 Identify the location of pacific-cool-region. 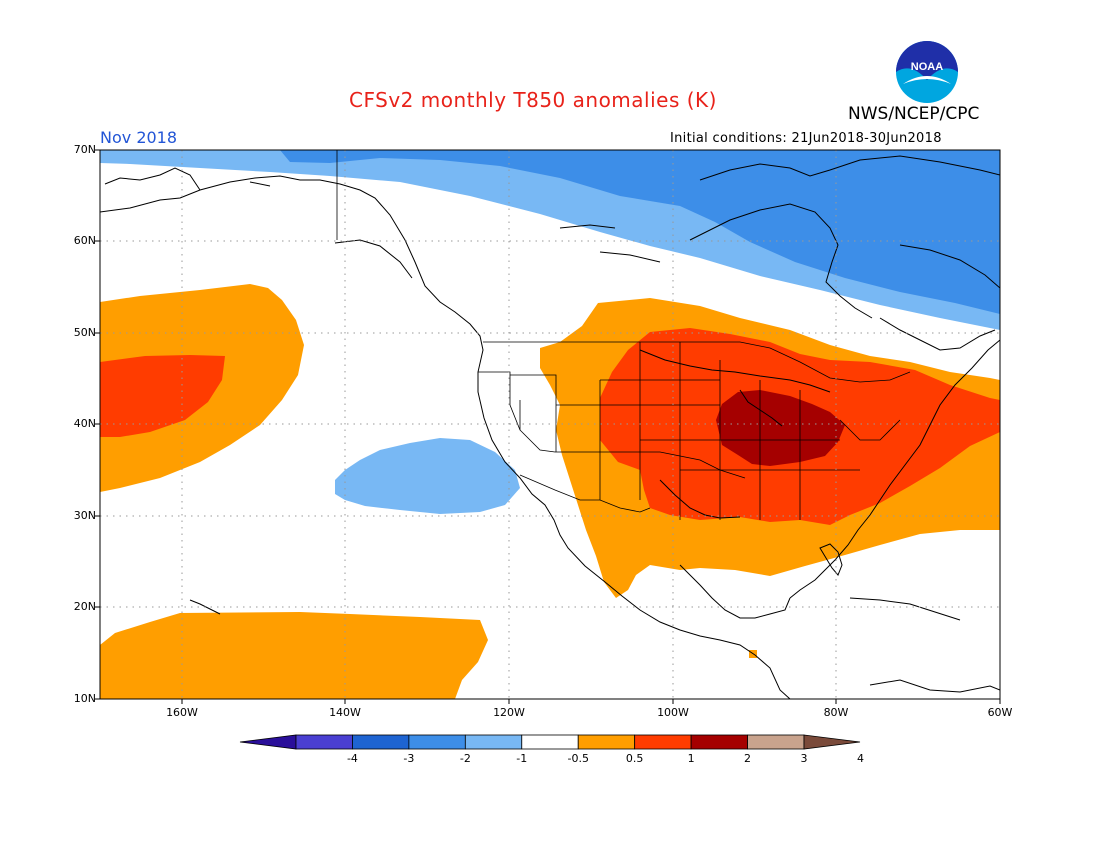
(427, 476).